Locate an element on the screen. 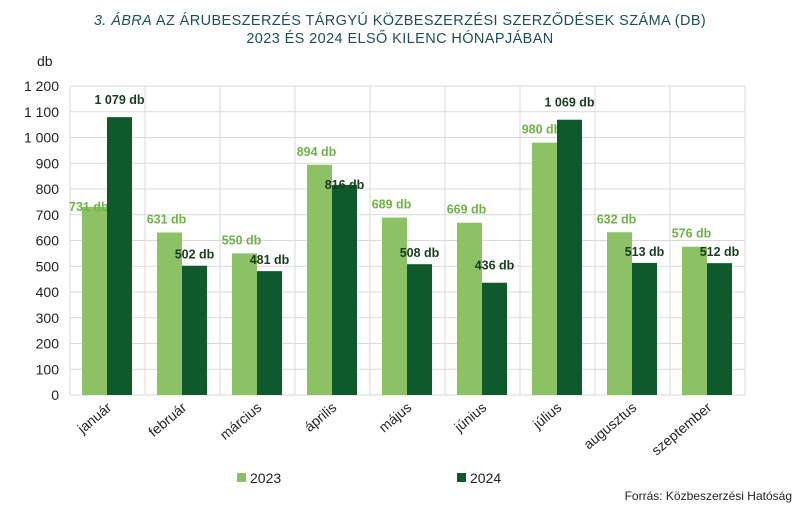 This screenshot has width=800, height=521. y-tick-label: 1 000 is located at coordinates (41, 138).